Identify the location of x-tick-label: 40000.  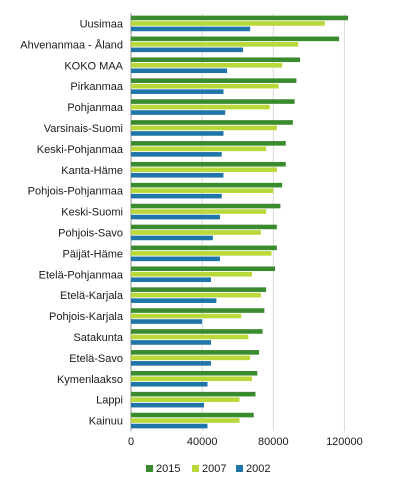
(202, 442).